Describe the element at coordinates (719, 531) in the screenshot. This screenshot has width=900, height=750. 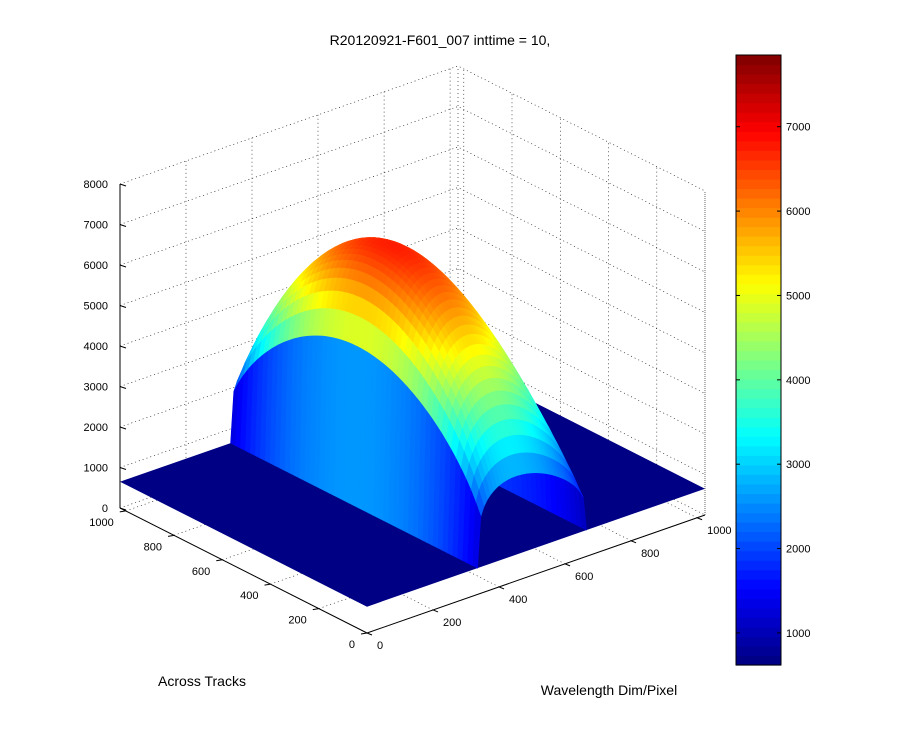
I see `x-tick-label: 1000` at that location.